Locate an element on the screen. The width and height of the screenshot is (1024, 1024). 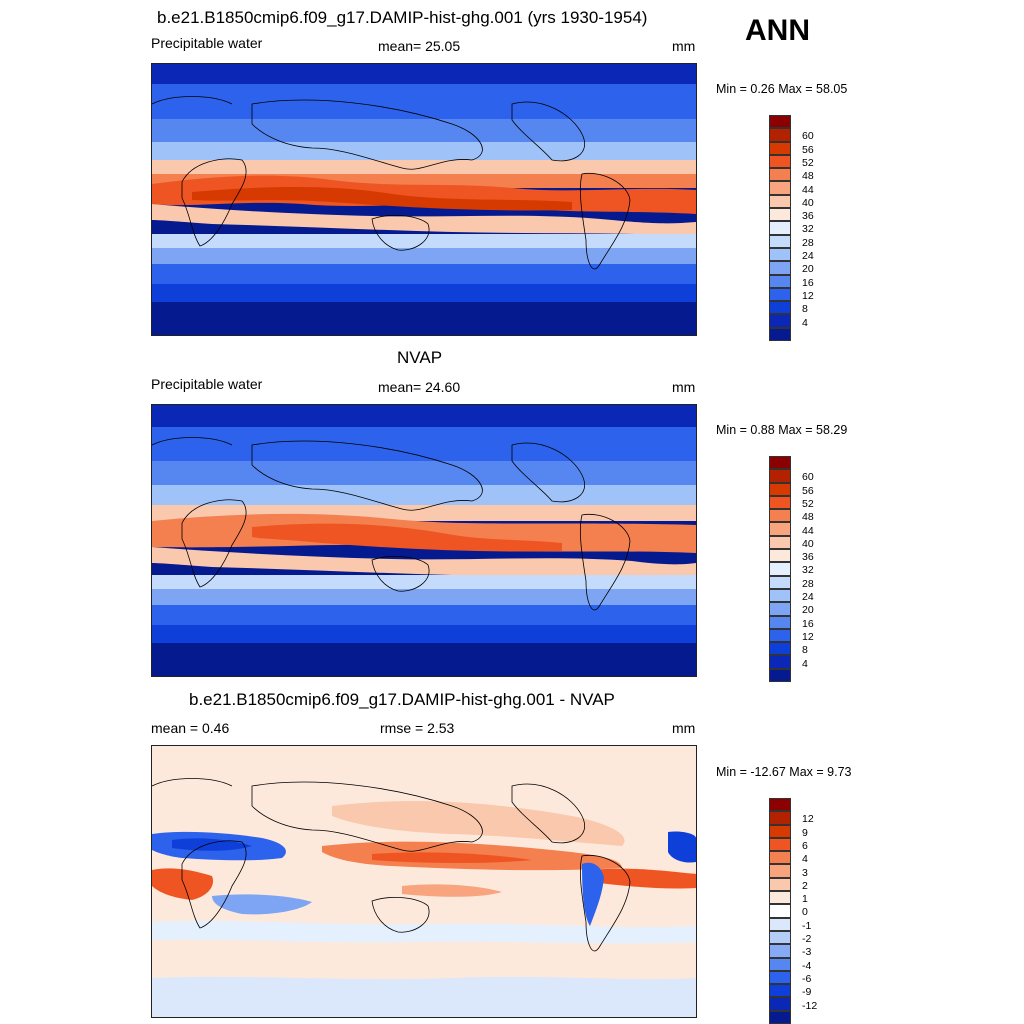
colorbar-tick-label: -6 is located at coordinates (807, 978).